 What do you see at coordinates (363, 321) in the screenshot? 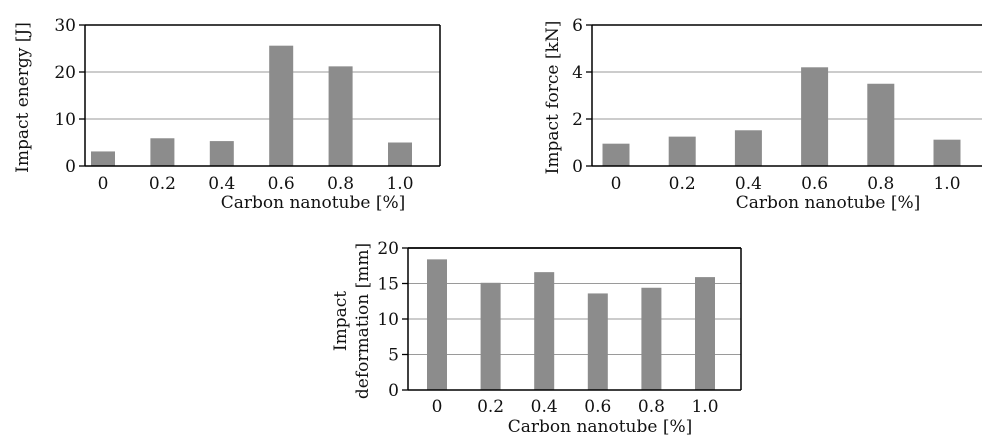
I see `y-axis-label: deformation [mm]` at bounding box center [363, 321].